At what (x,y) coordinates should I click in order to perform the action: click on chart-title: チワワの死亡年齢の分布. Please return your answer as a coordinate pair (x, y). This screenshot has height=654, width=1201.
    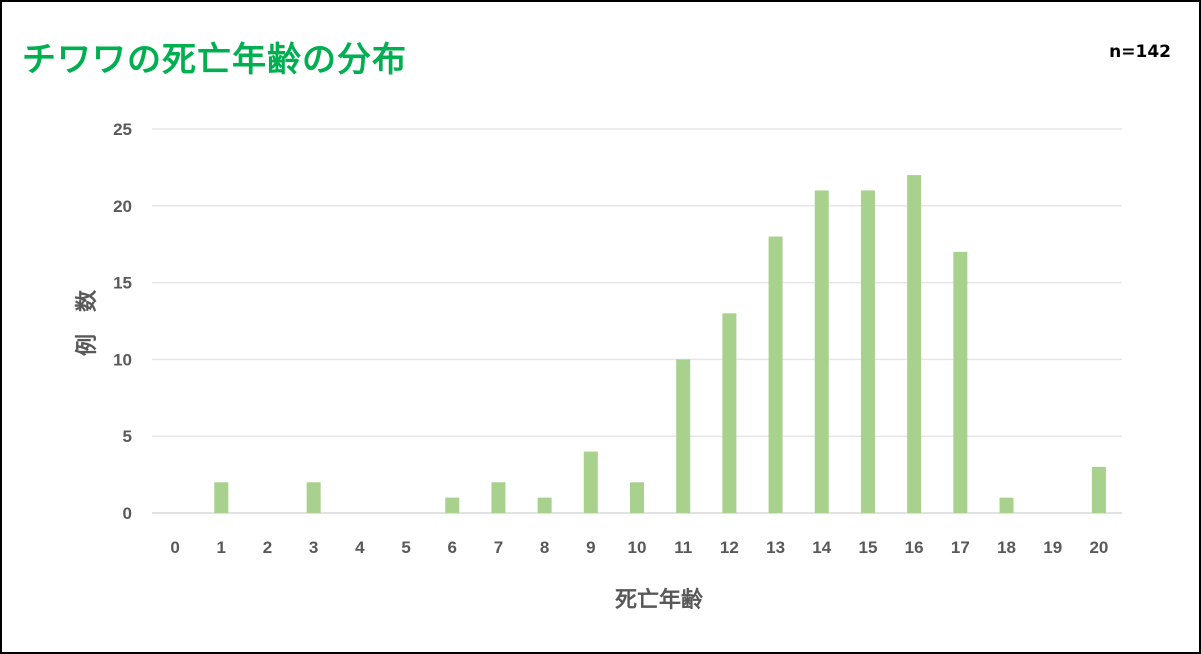
    Looking at the image, I should click on (214, 60).